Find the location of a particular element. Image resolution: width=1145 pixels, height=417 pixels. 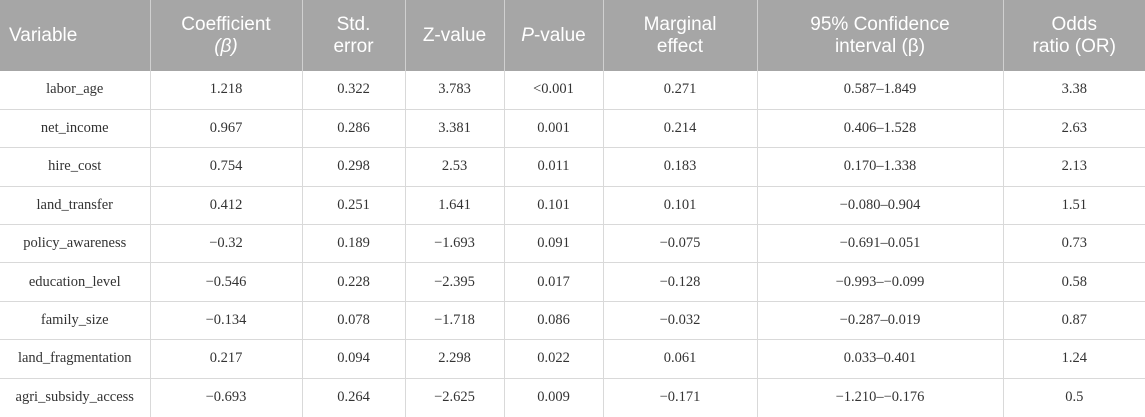

cell-std-error: 0.264 is located at coordinates (354, 397).